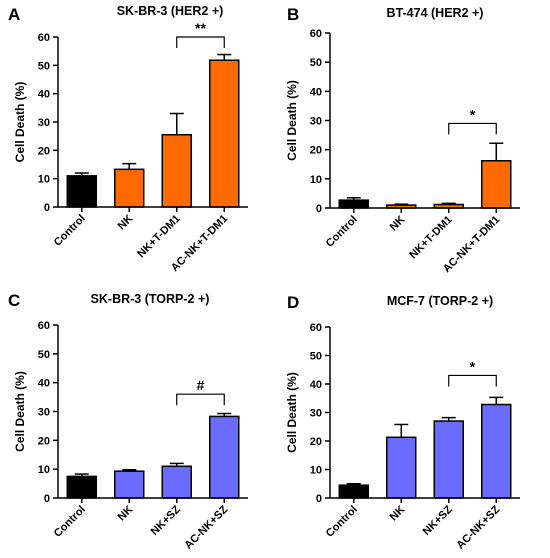 The height and width of the screenshot is (558, 550). What do you see at coordinates (14, 300) in the screenshot?
I see `panel-letter: C` at bounding box center [14, 300].